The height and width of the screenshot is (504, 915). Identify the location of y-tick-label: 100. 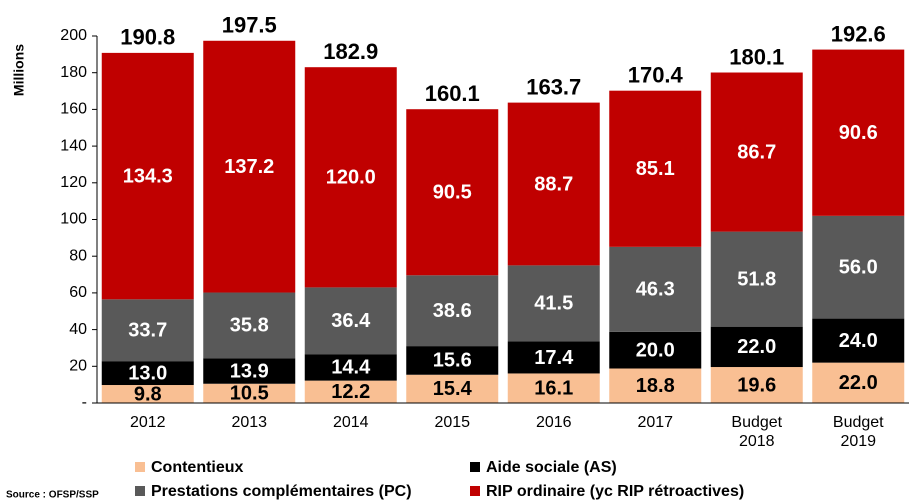
(73, 219).